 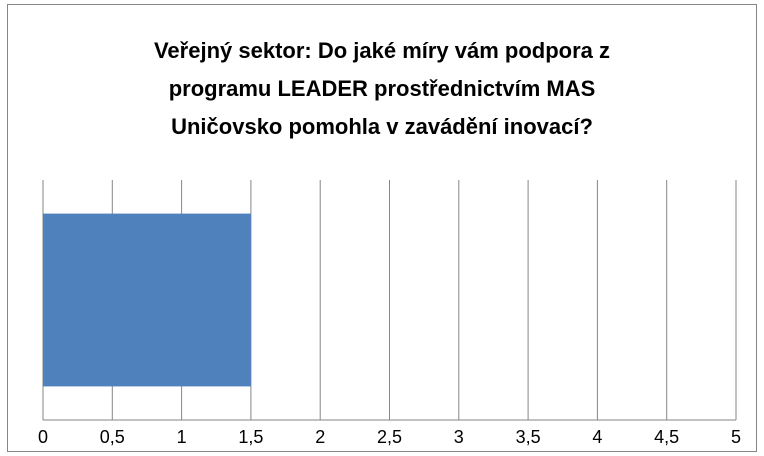 I want to click on x-tick-label: 5, so click(x=736, y=437).